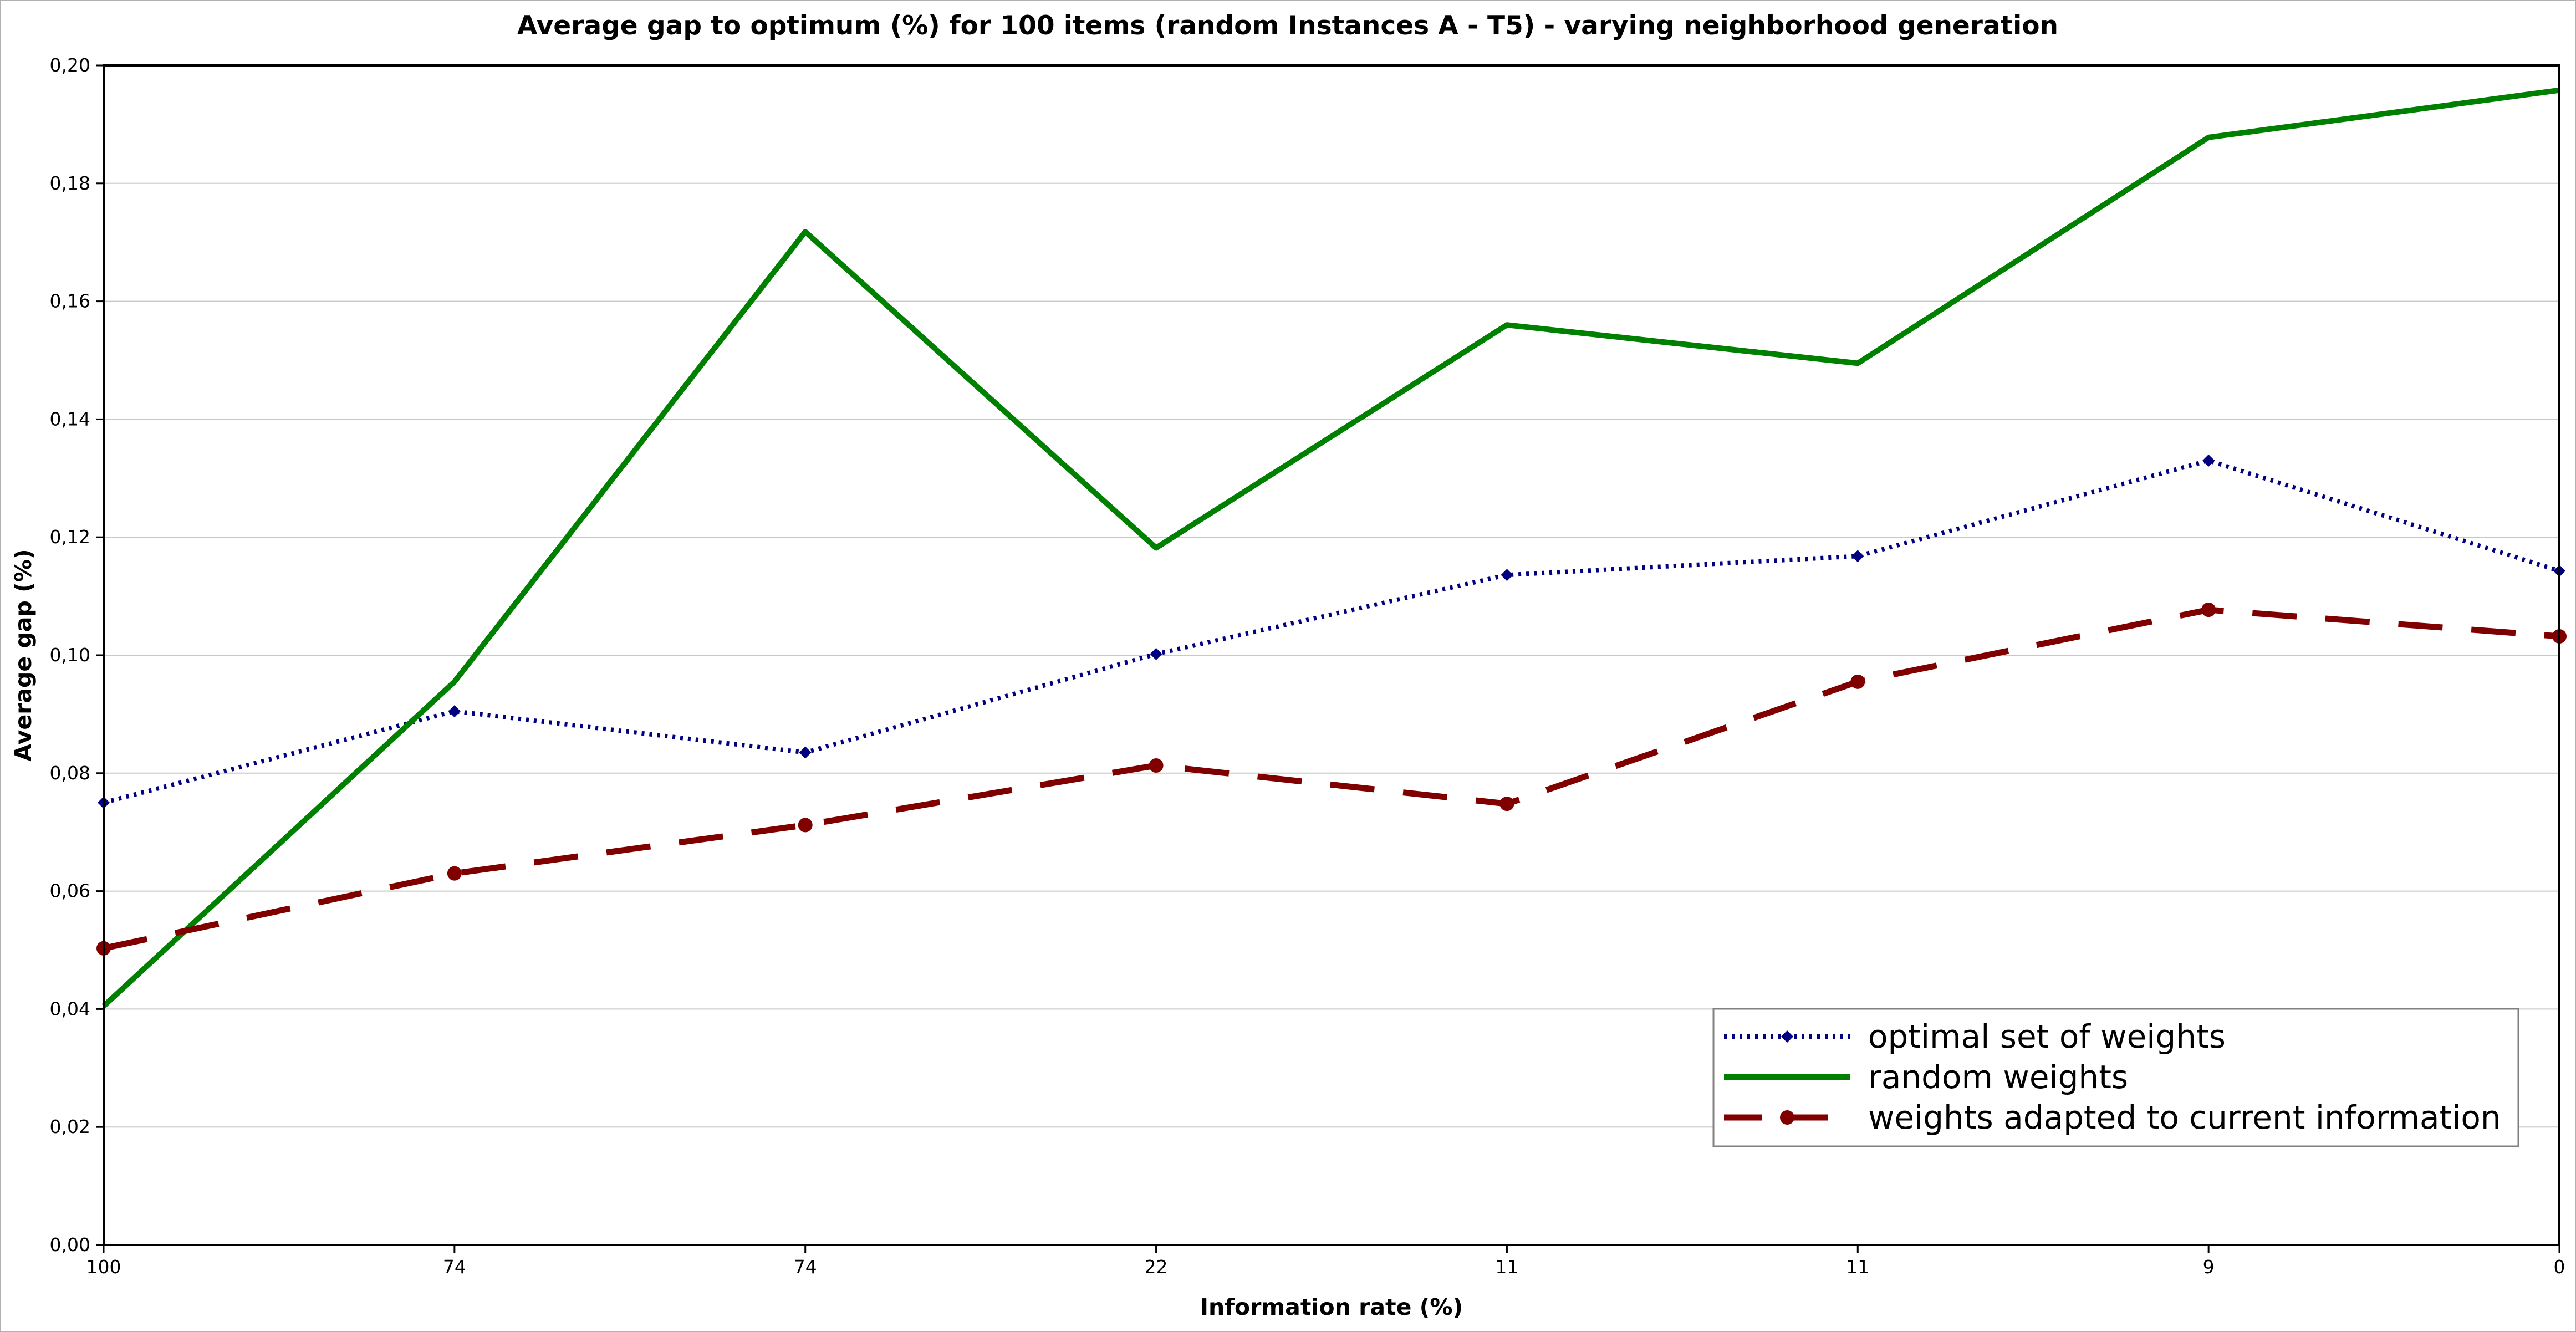  What do you see at coordinates (2209, 1267) in the screenshot?
I see `x-tick-label: 9` at bounding box center [2209, 1267].